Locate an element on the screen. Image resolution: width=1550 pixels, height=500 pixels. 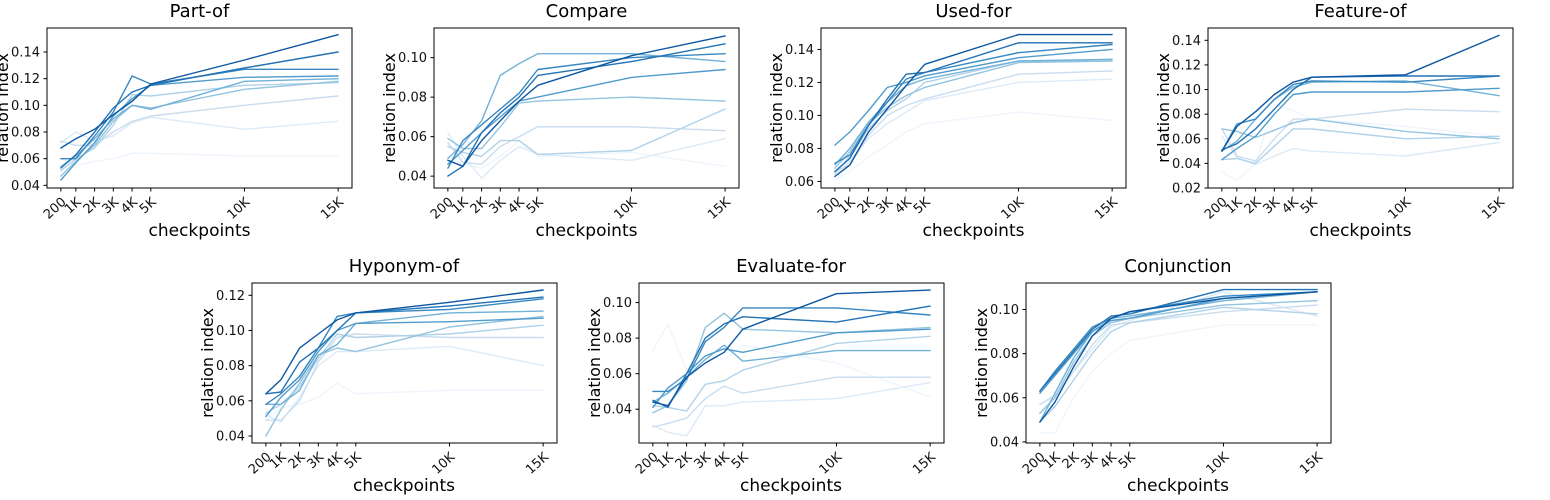
chart-title: Hyponym-of is located at coordinates (404, 266).